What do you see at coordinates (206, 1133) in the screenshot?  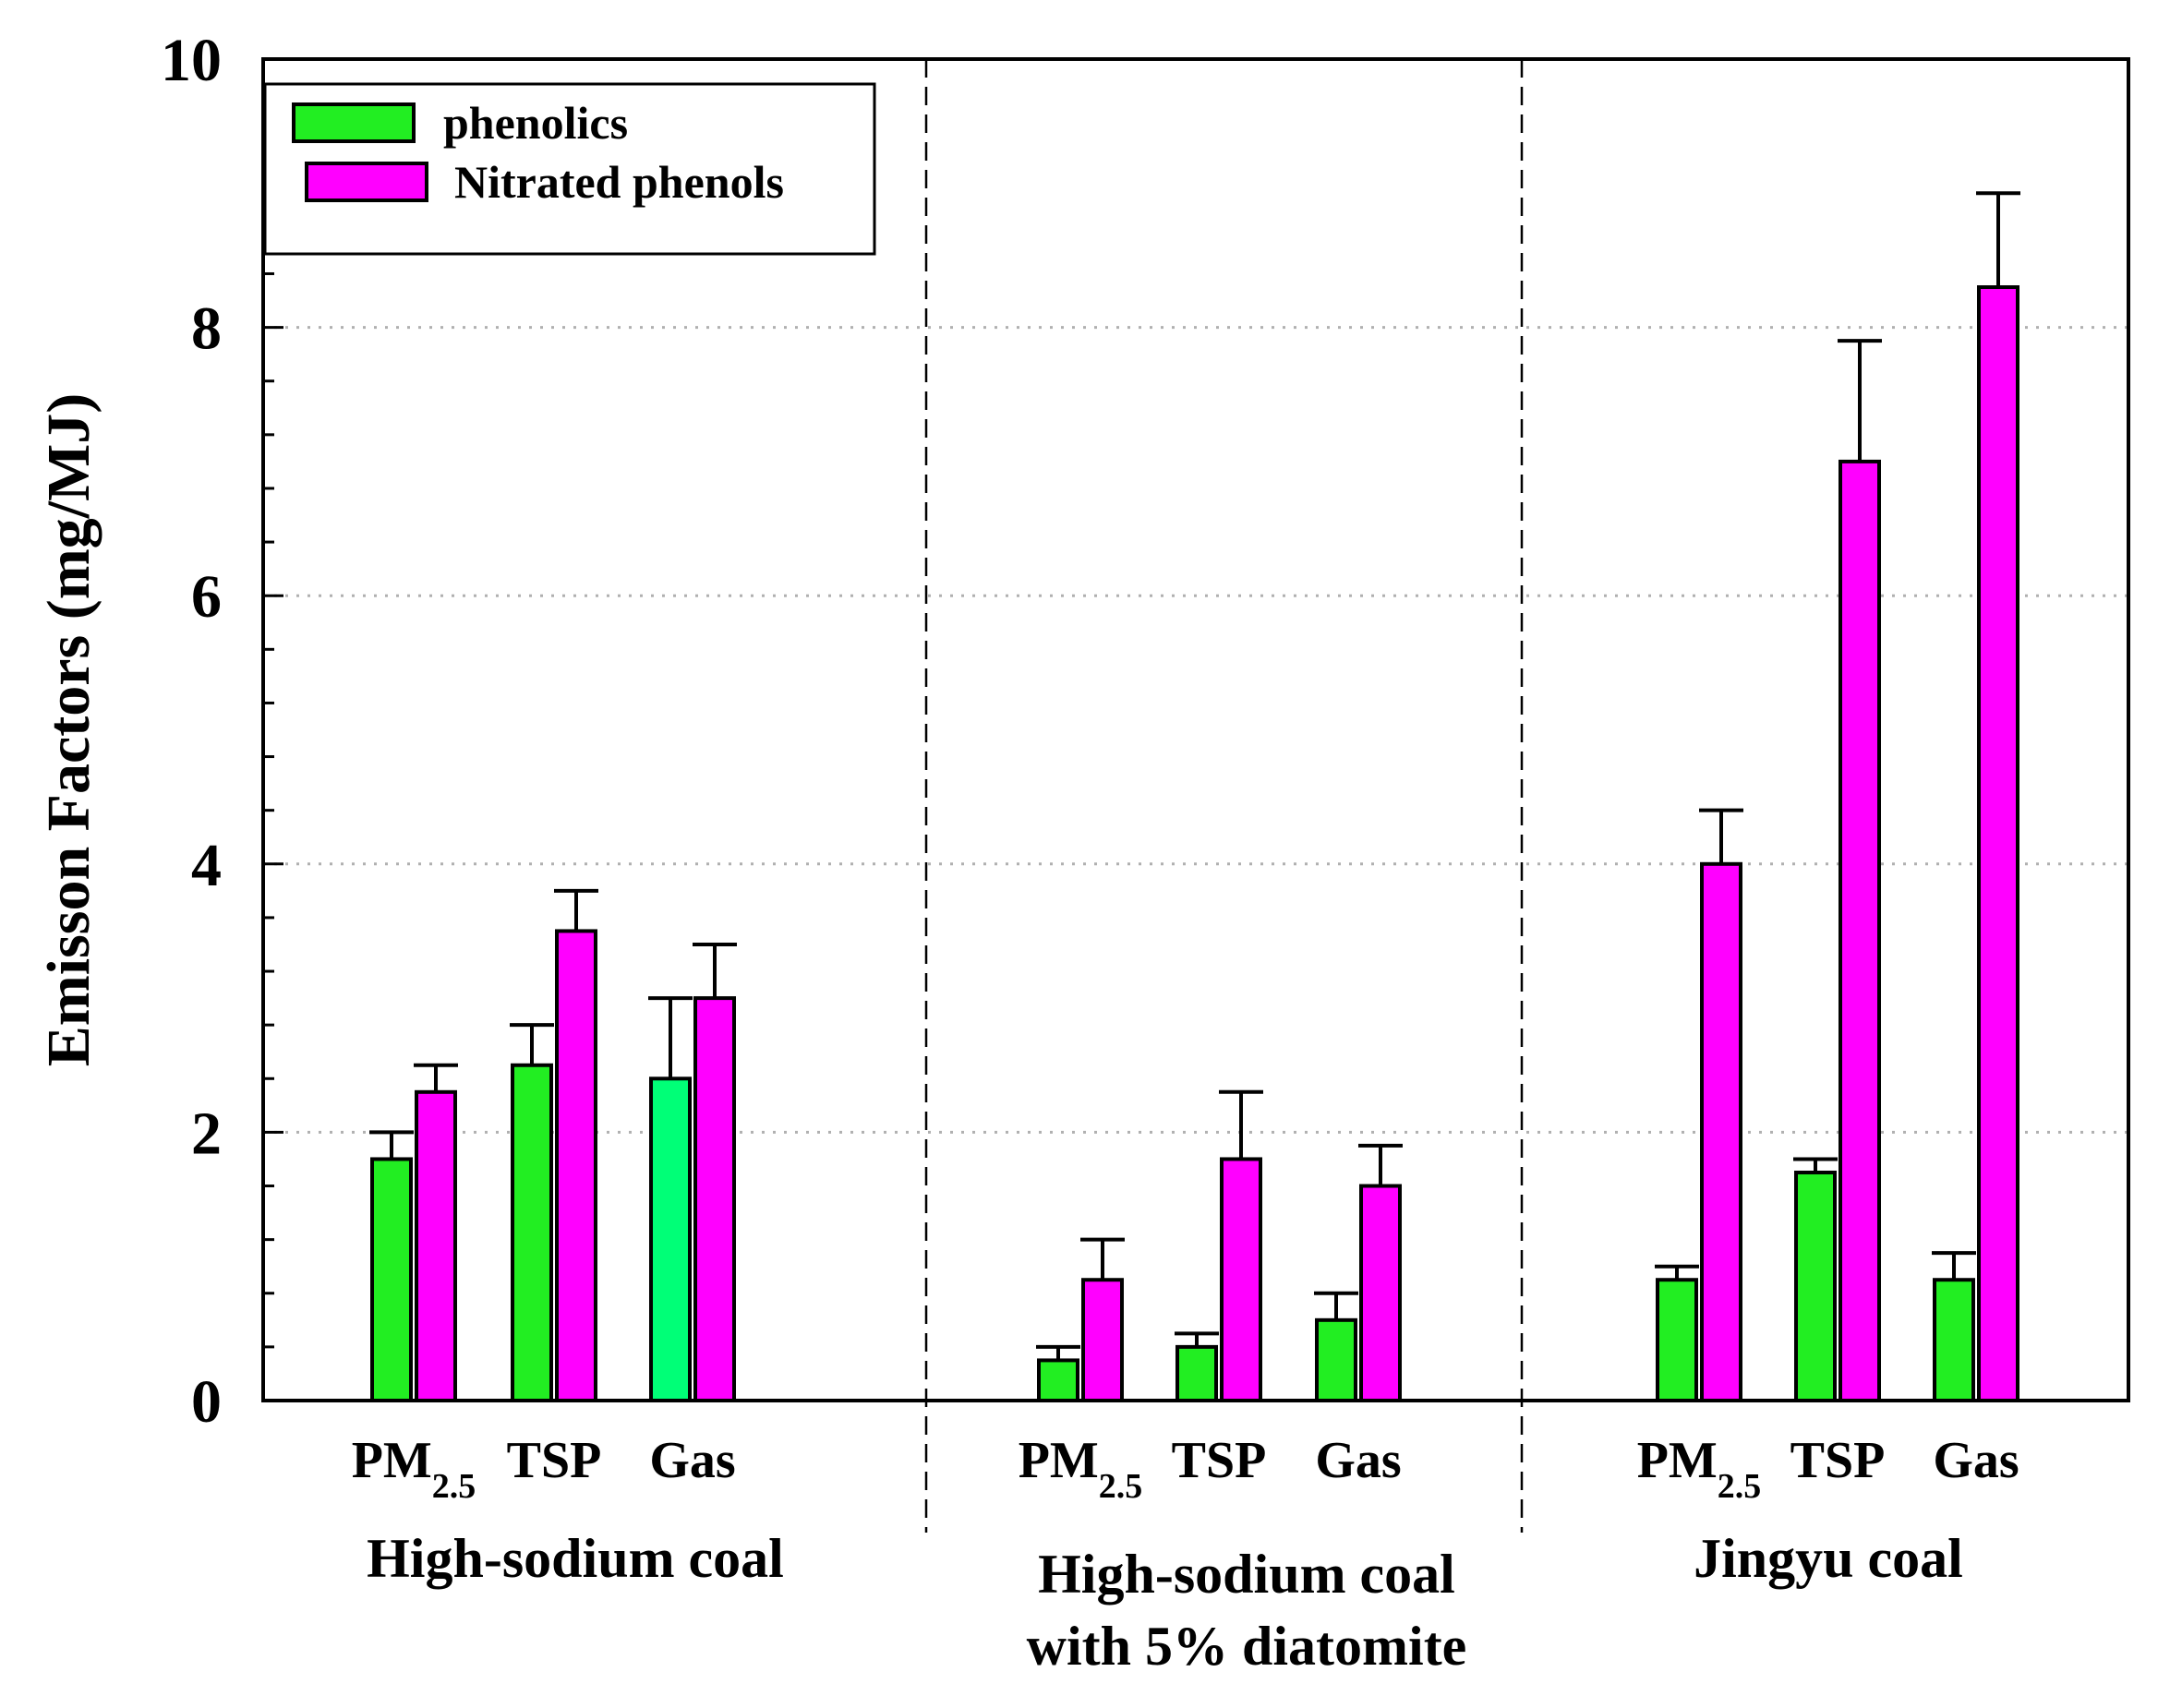 I see `y-tick-label: 2` at bounding box center [206, 1133].